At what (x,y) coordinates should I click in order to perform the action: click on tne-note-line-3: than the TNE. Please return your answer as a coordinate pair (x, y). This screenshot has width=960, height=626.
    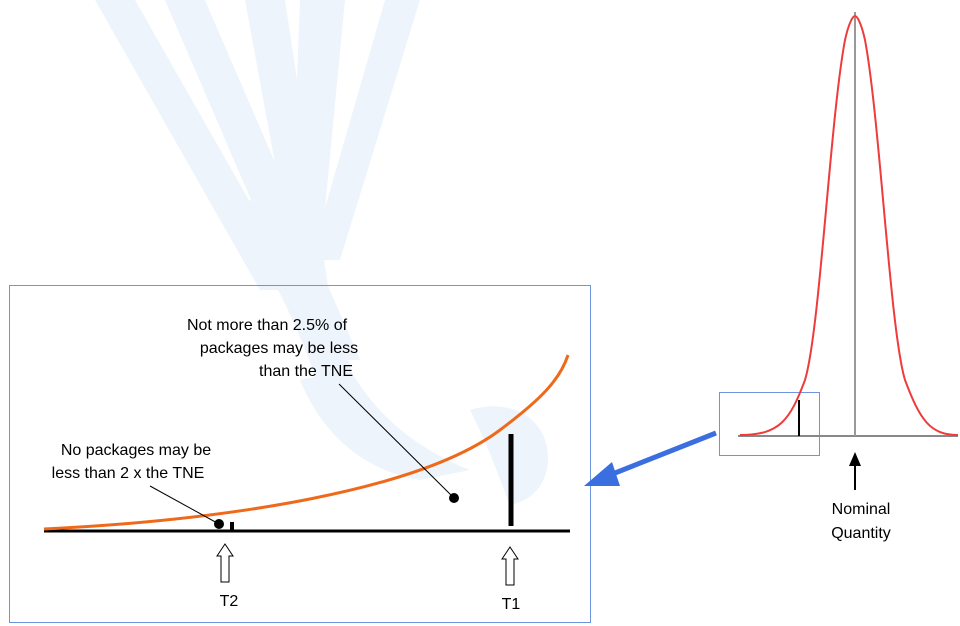
    Looking at the image, I should click on (306, 371).